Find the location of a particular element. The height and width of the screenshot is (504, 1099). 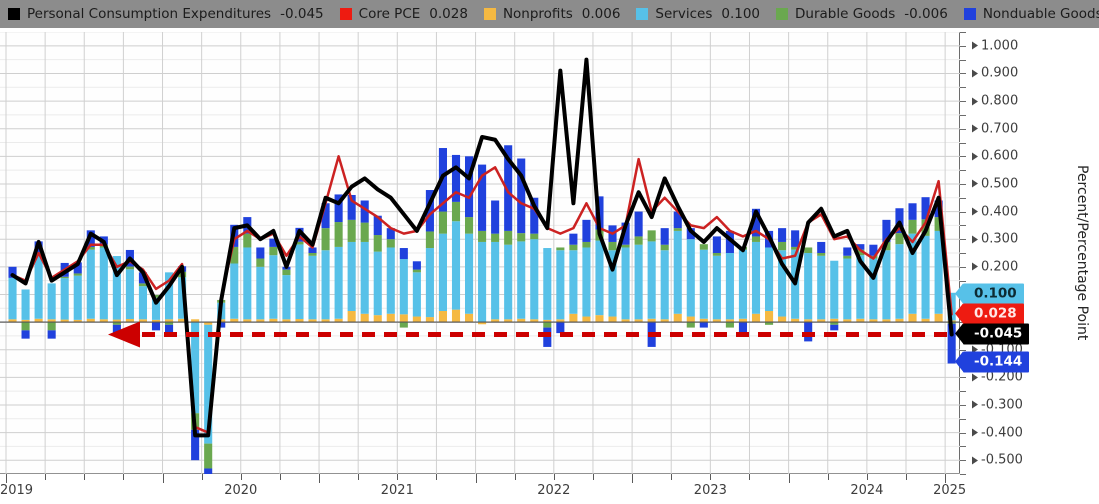

legend-label-nonprofits: Nonprofits is located at coordinates (537, 14).